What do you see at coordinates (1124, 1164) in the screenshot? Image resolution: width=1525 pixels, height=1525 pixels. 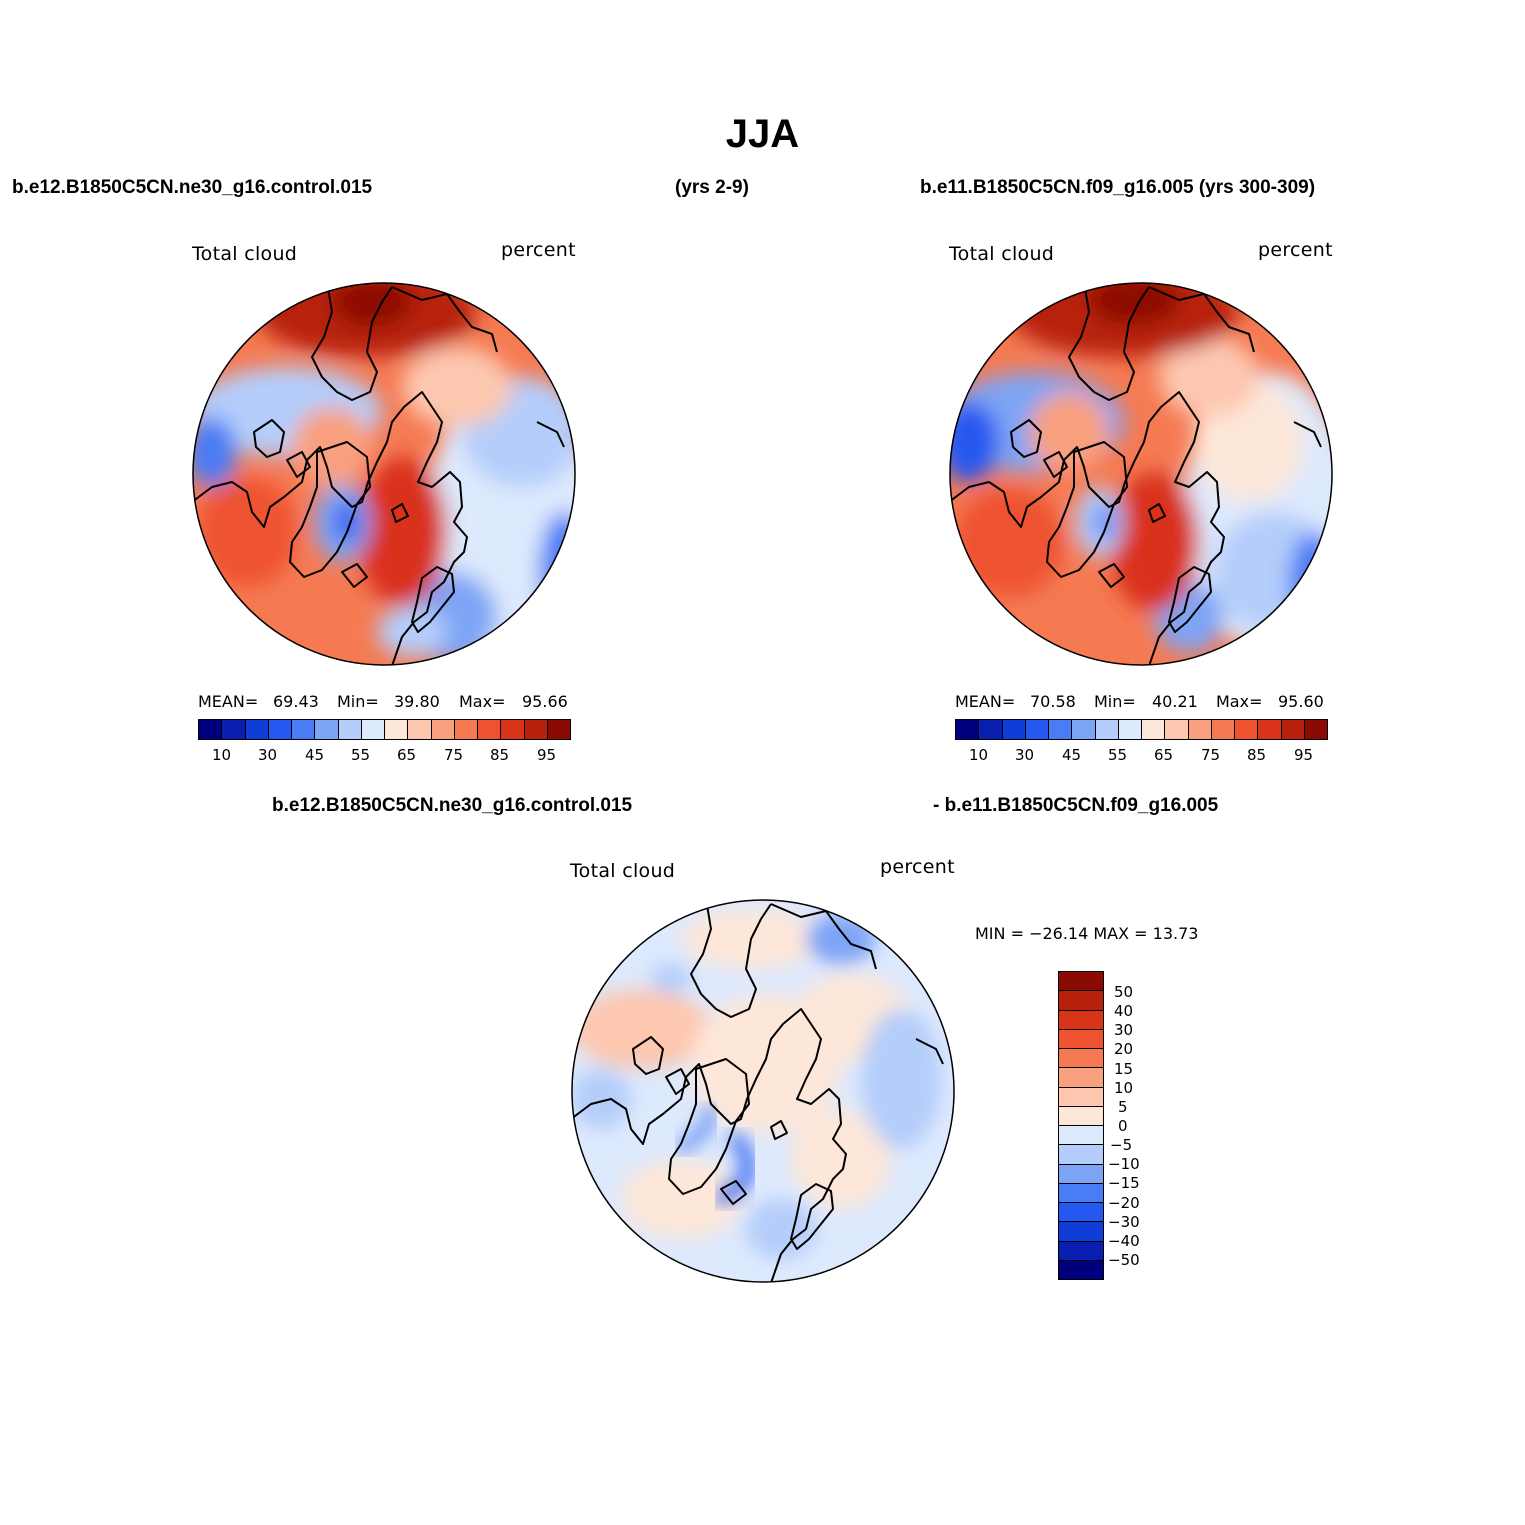 I see `panel3-cbar-tick: −10` at bounding box center [1124, 1164].